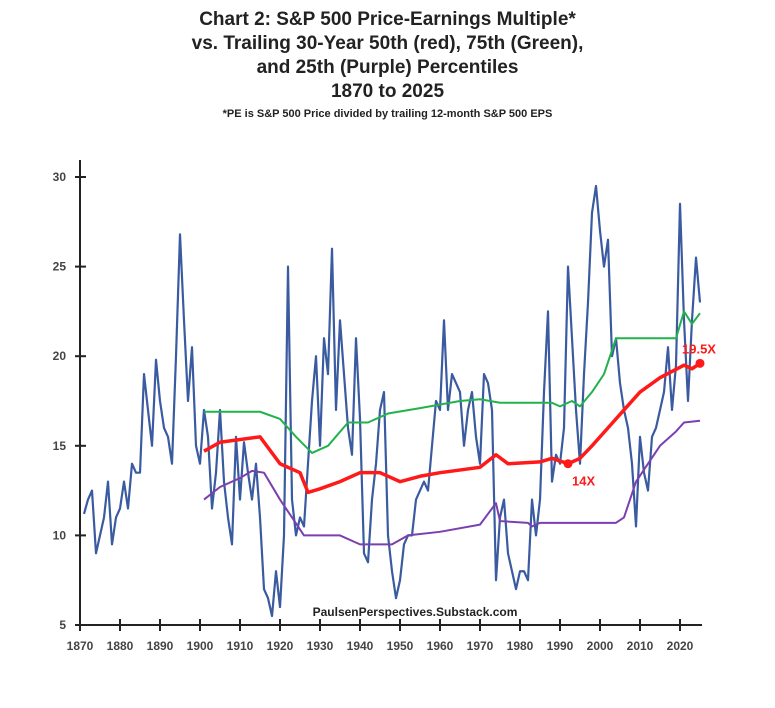 The width and height of the screenshot is (775, 708). What do you see at coordinates (680, 646) in the screenshot?
I see `x-tick-label: 2020` at bounding box center [680, 646].